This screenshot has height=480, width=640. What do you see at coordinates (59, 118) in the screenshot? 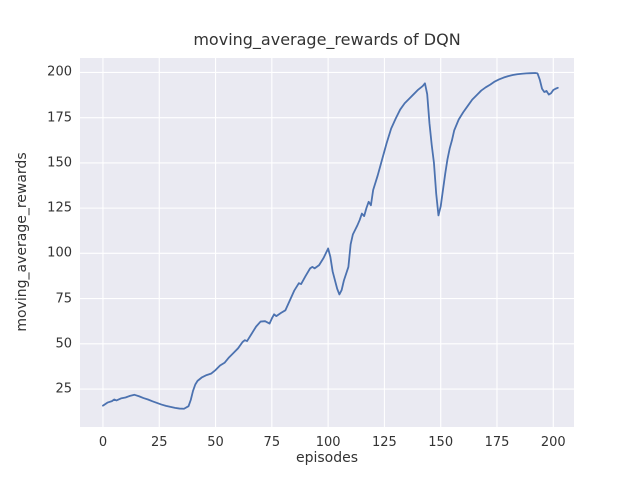
I see `y-tick-label: 175` at bounding box center [59, 118].